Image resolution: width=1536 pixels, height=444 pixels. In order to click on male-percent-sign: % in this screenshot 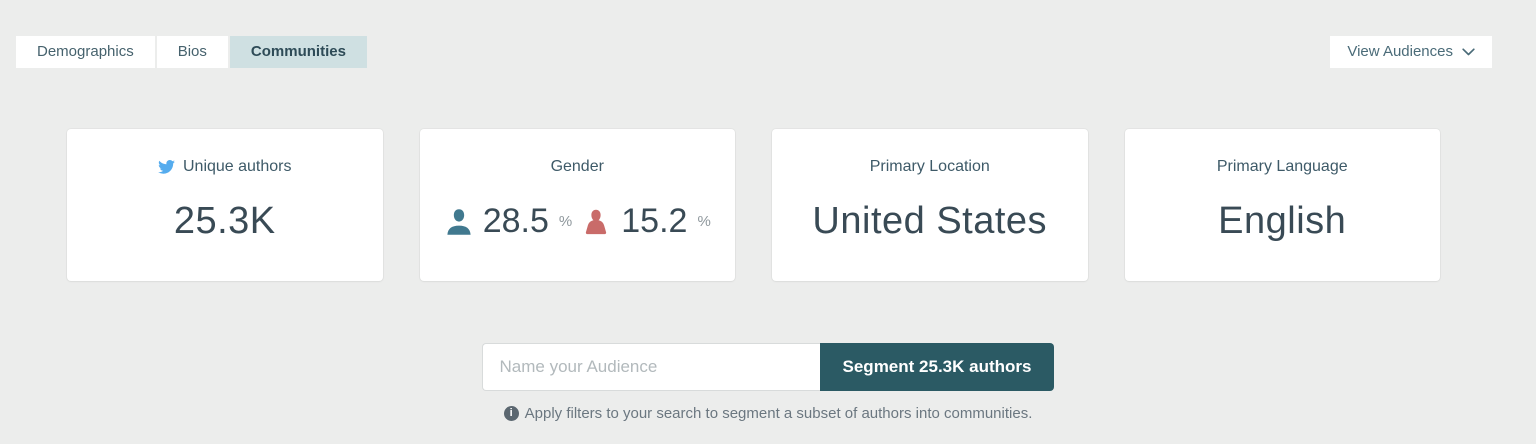, I will do `click(565, 221)`.